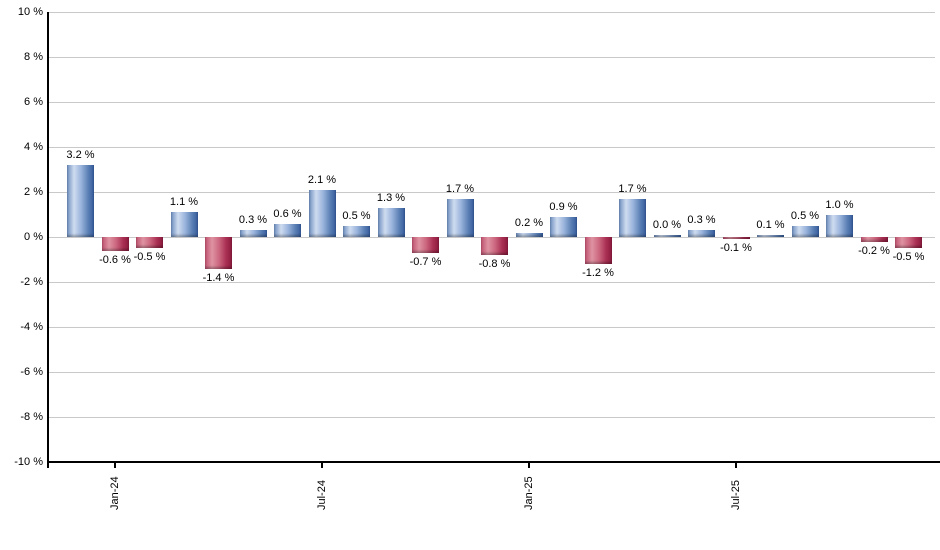 The height and width of the screenshot is (550, 940). What do you see at coordinates (322, 179) in the screenshot?
I see `bar-value-label: 2.1 %` at bounding box center [322, 179].